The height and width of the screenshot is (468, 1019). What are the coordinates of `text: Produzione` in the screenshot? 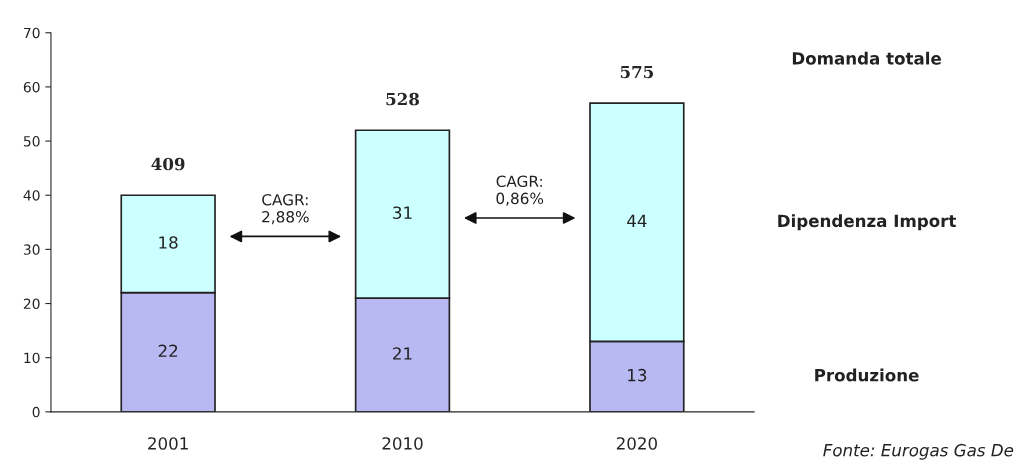 It's located at (867, 375).